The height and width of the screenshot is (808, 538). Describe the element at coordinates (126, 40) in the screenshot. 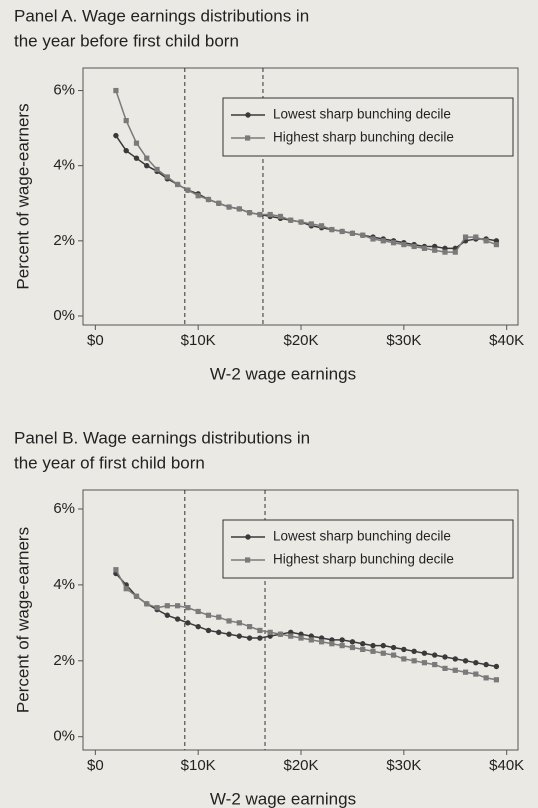

I see `chart-title: the year before first child born` at that location.